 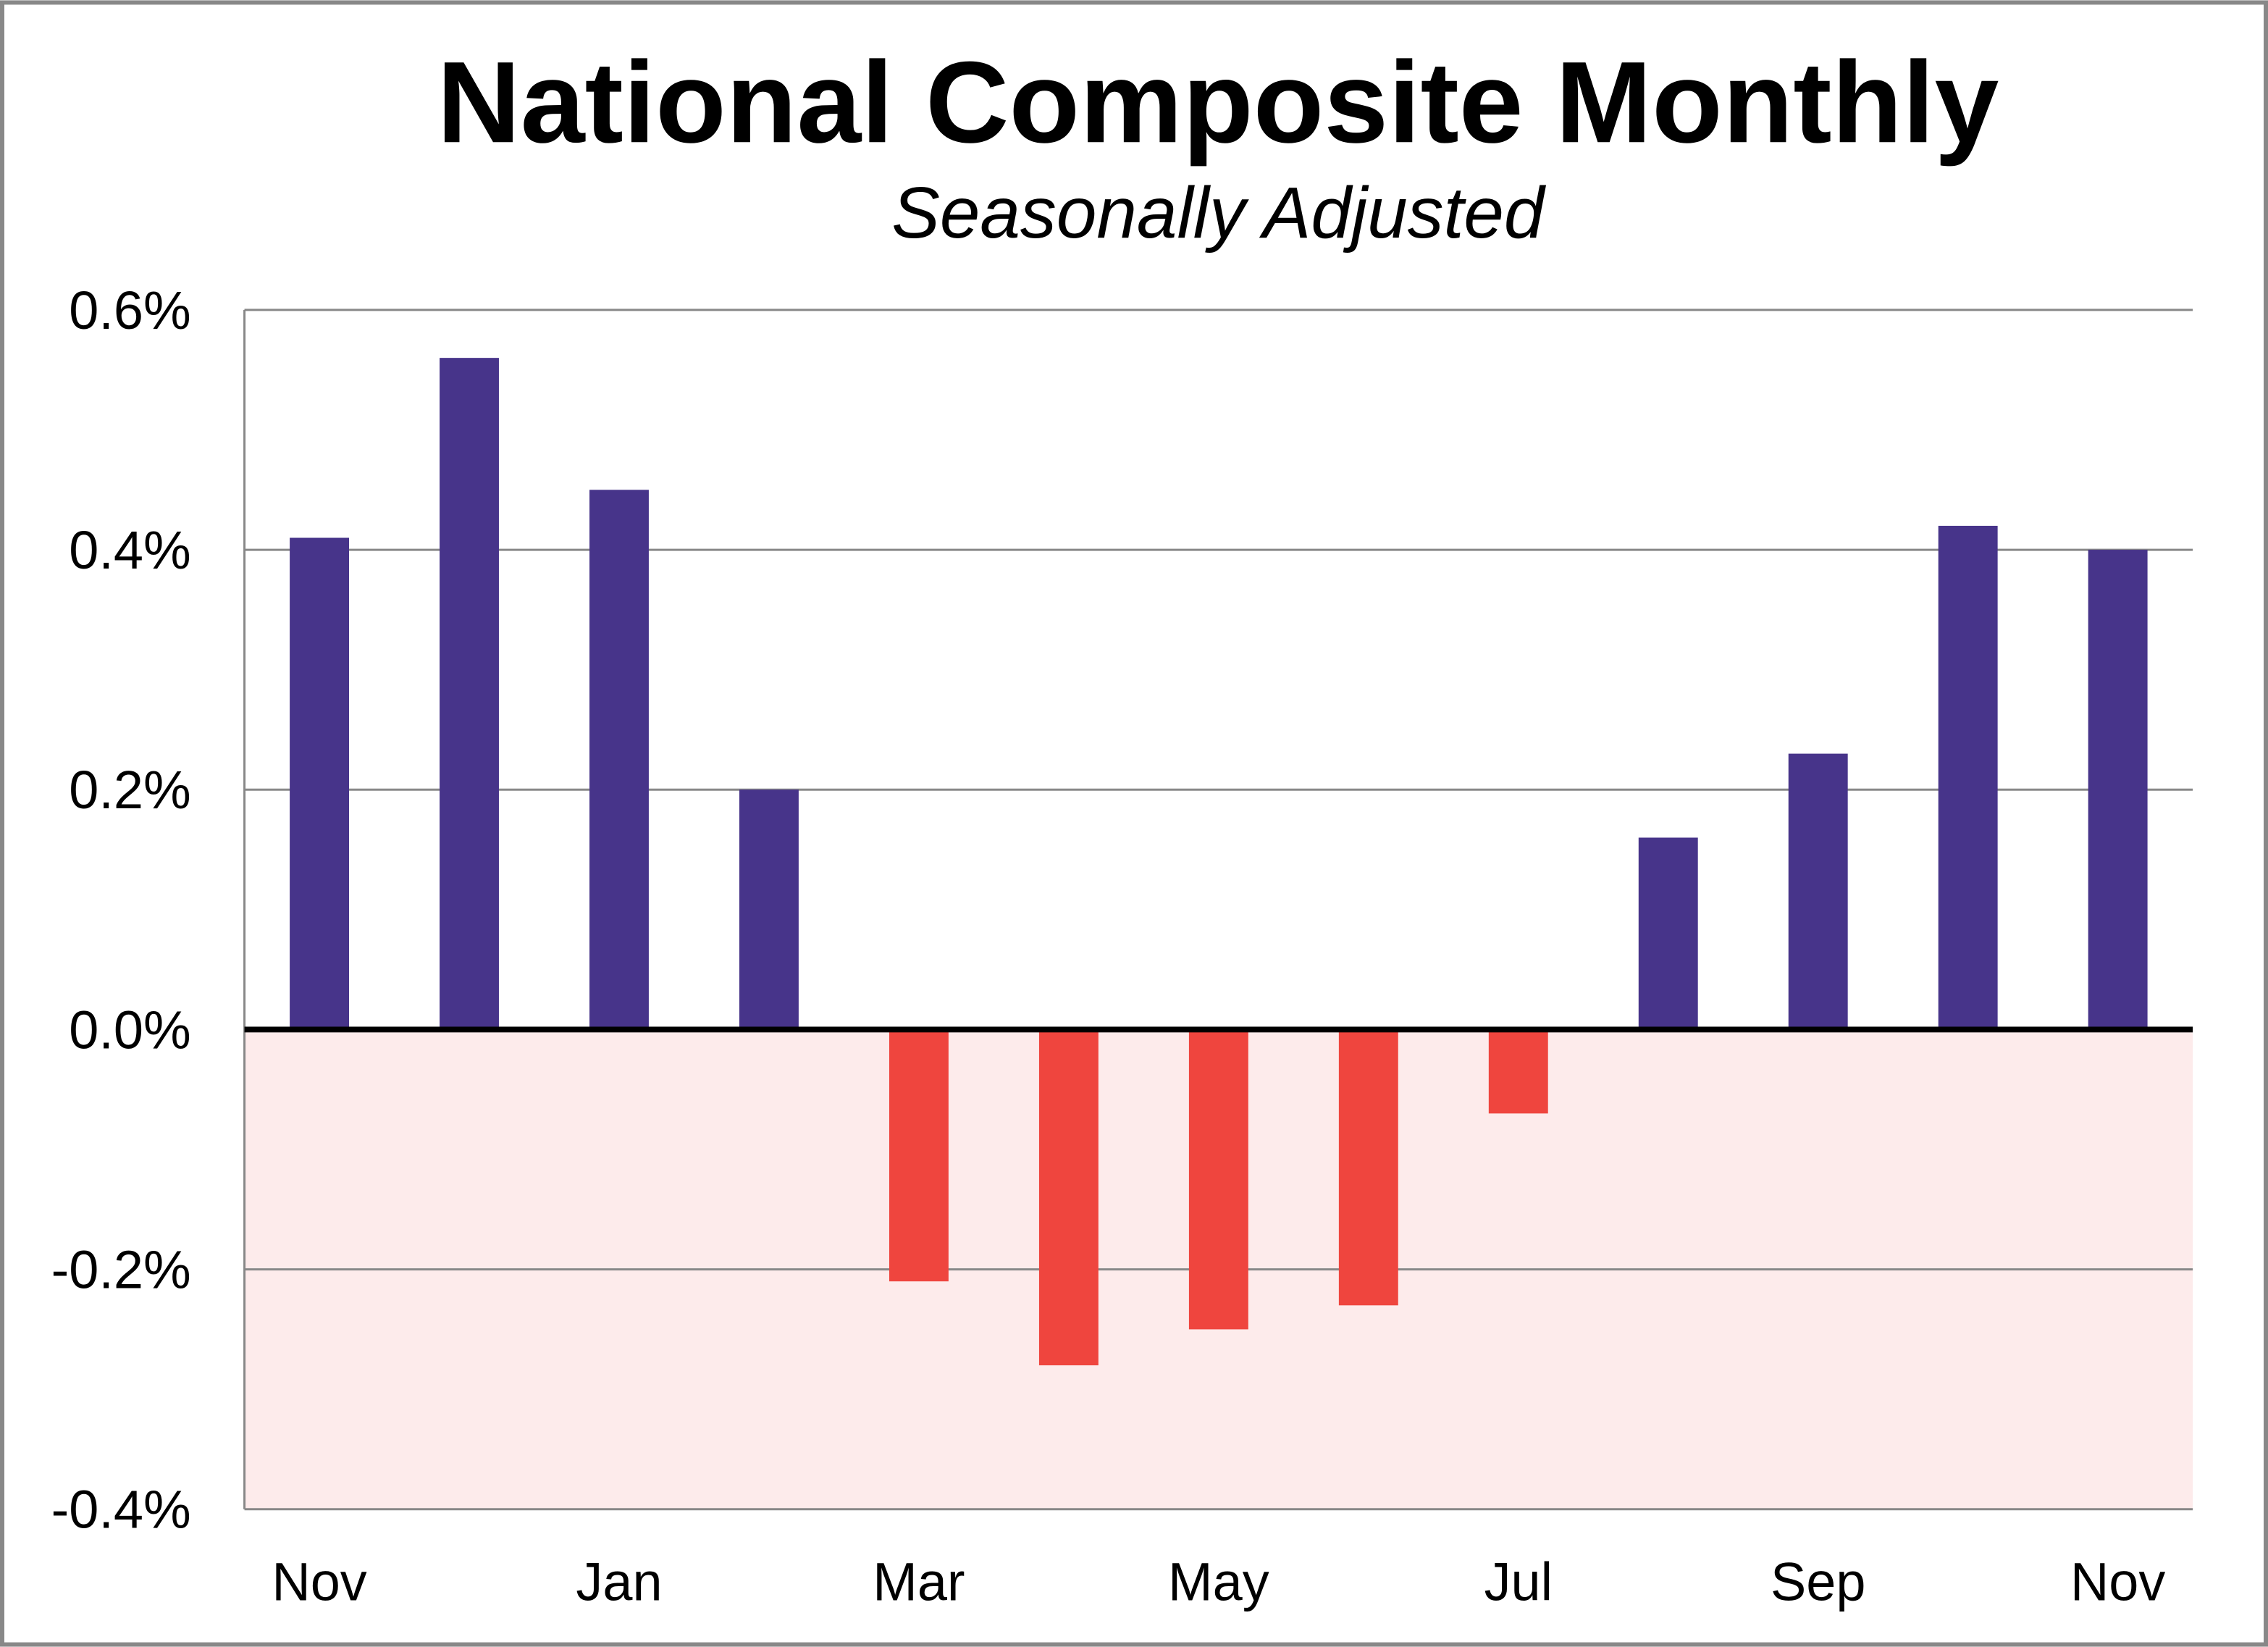 What do you see at coordinates (129, 550) in the screenshot?
I see `y-tick-label: 0.4%` at bounding box center [129, 550].